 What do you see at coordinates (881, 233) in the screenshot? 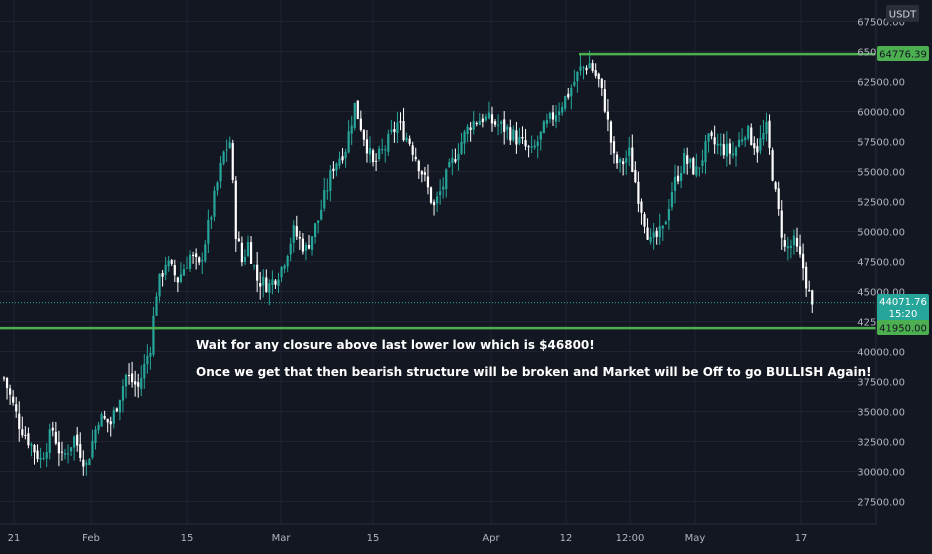
I see `price-tick-label: 50000.00` at bounding box center [881, 233].